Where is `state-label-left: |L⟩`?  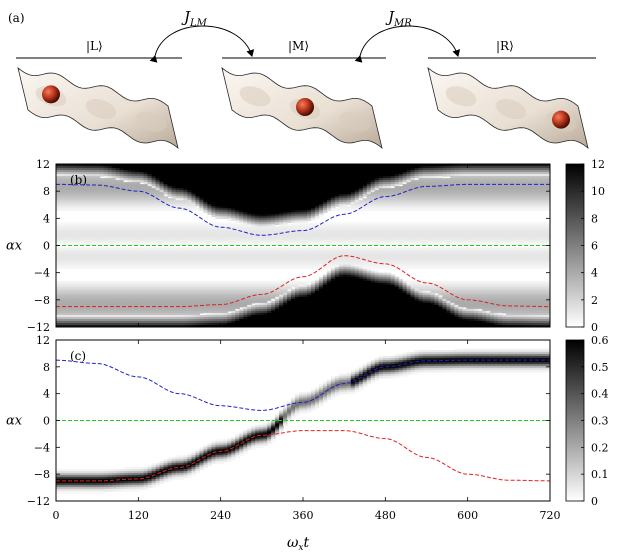
state-label-left: |L⟩ is located at coordinates (94, 46).